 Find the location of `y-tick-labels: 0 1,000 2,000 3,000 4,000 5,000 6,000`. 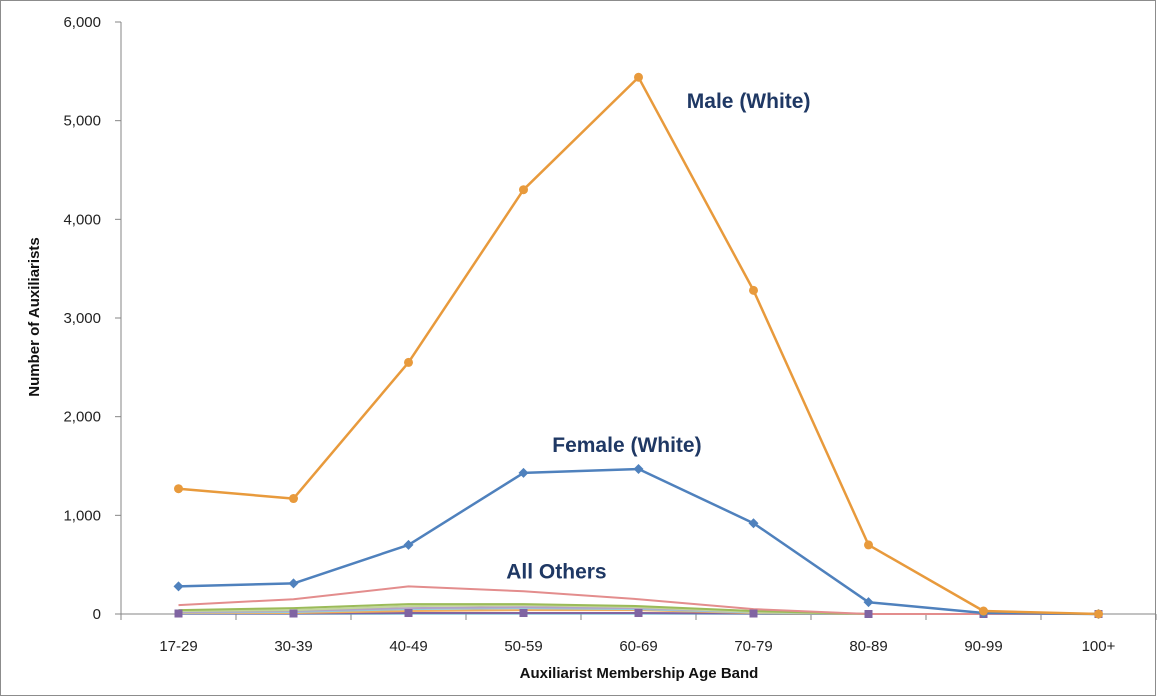

y-tick-labels: 0 1,000 2,000 3,000 4,000 5,000 6,000 is located at coordinates (82, 318).